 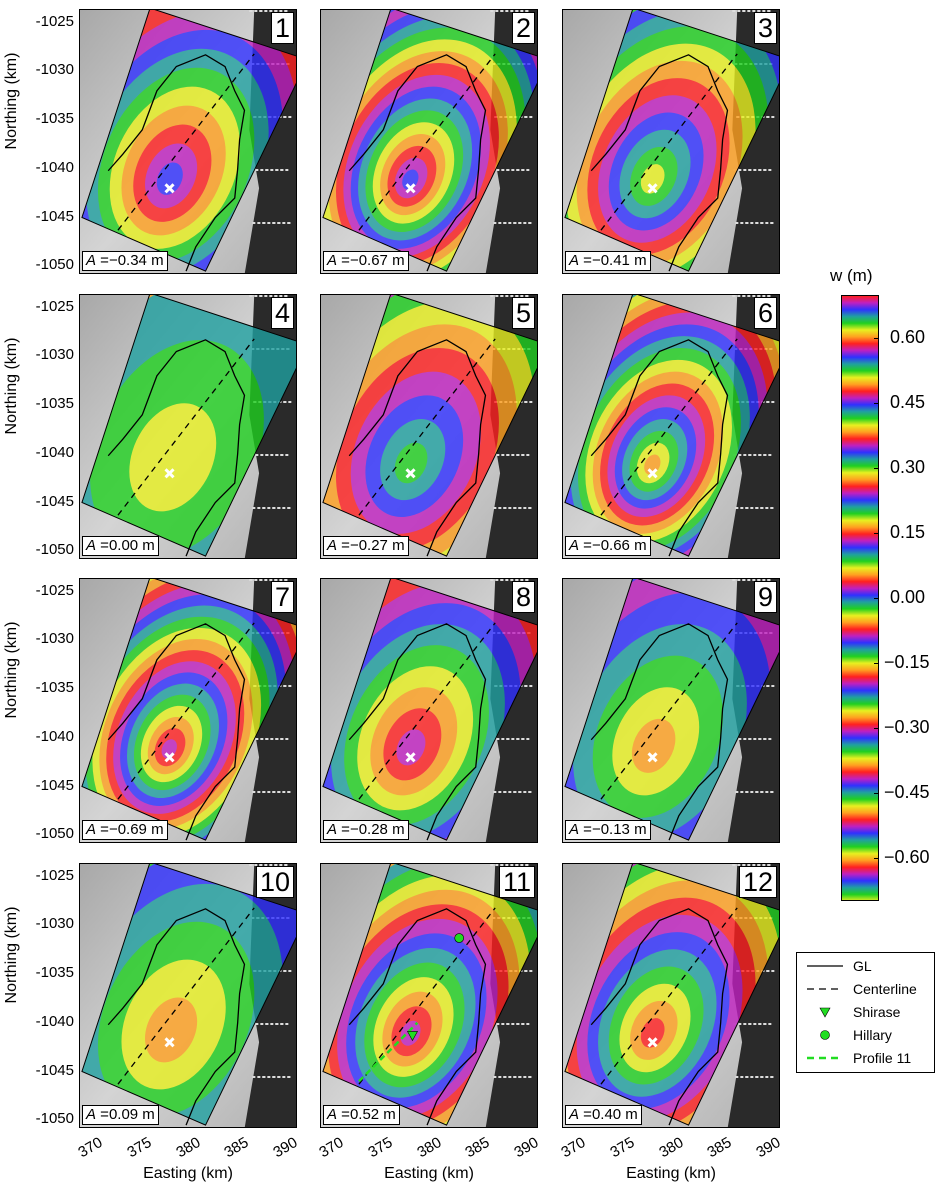 I want to click on amplitude-value: =0.52 m, so click(x=366, y=1114).